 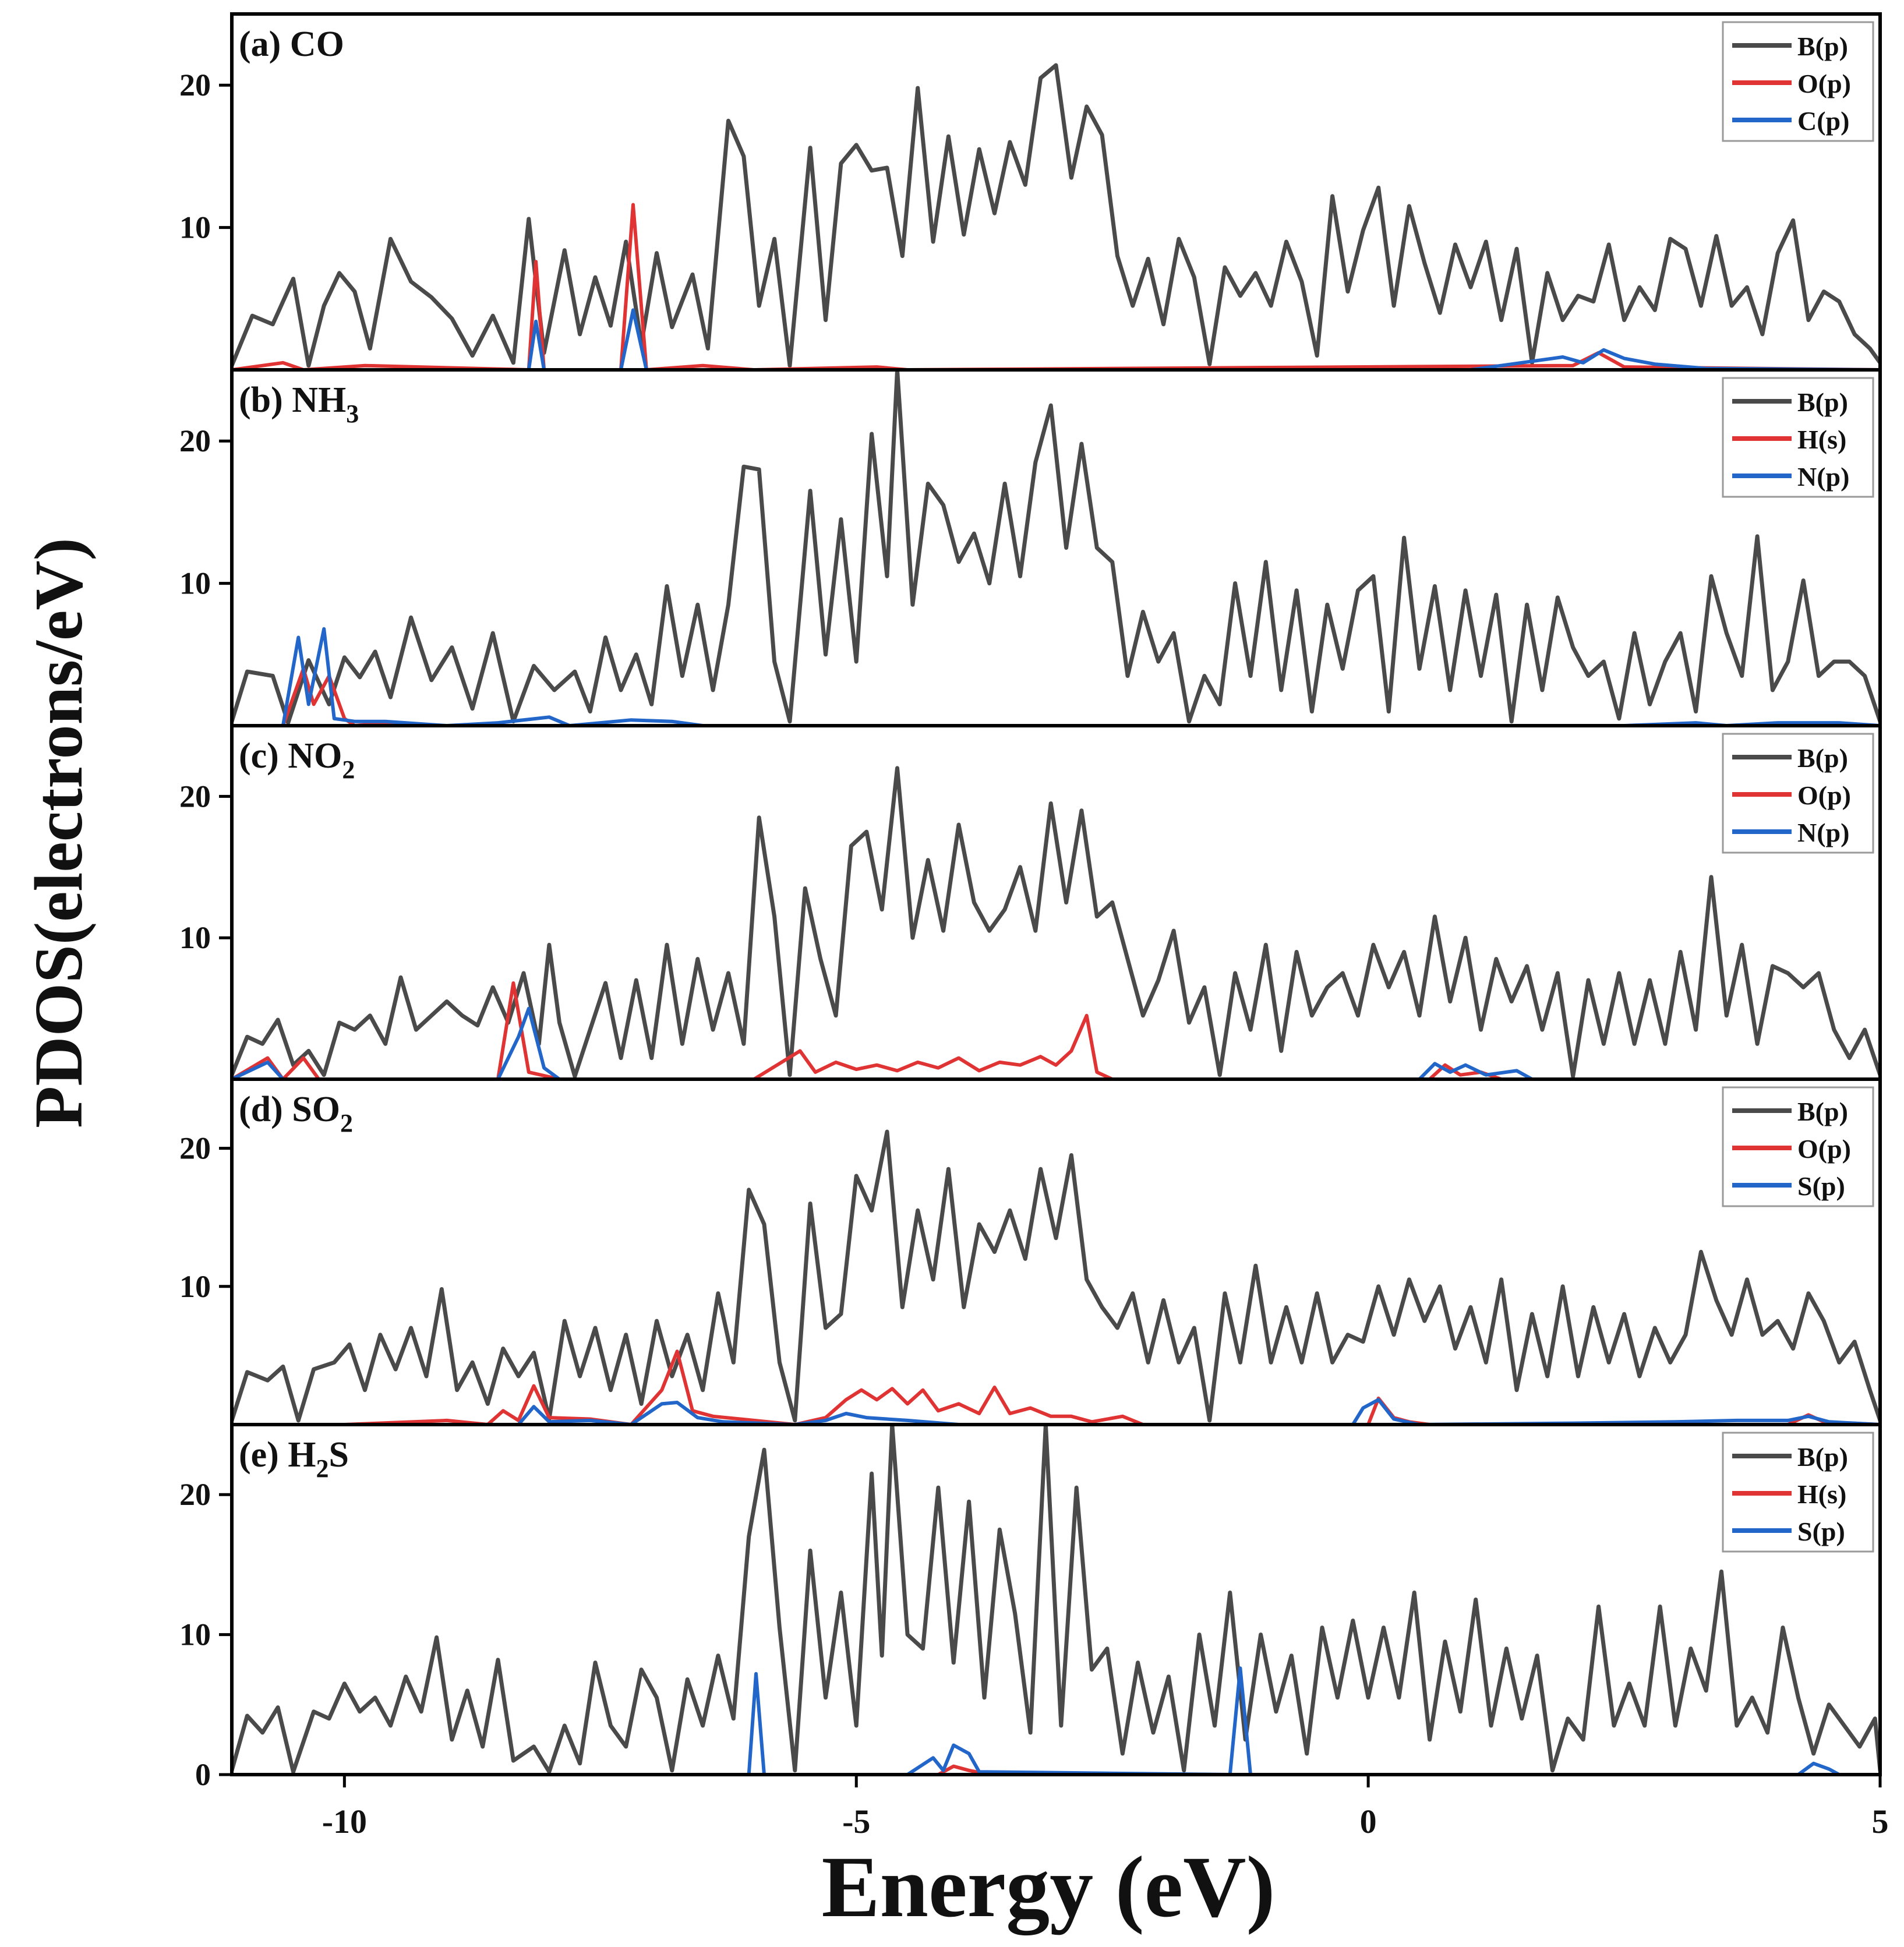 I want to click on y-axis-title: PDOS(electrons/eV), so click(x=58, y=833).